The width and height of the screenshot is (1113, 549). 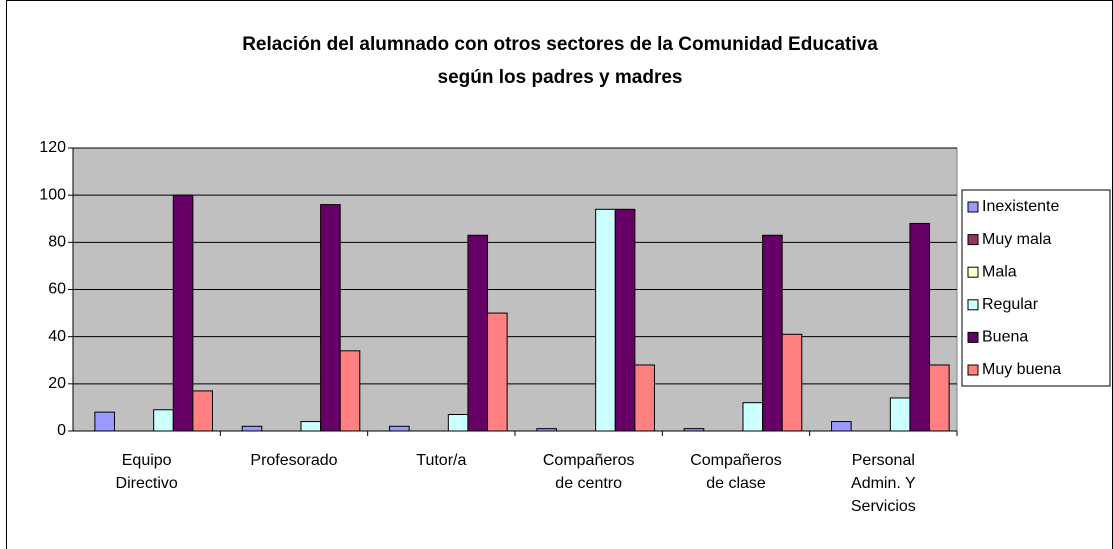 I want to click on legend-label: Buena, so click(x=1005, y=337).